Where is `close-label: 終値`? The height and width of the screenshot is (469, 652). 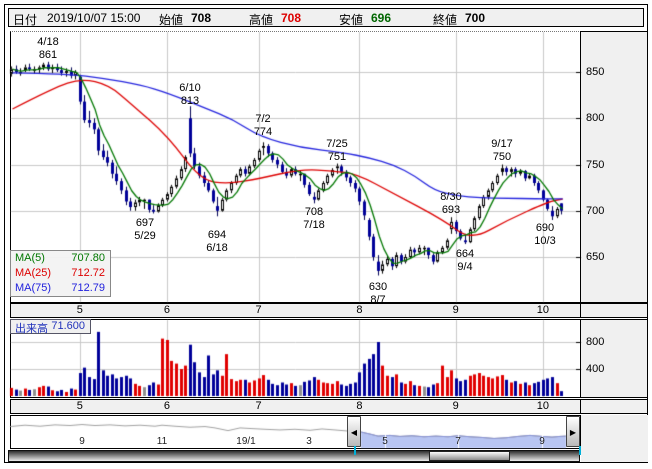 close-label: 終値 is located at coordinates (445, 20).